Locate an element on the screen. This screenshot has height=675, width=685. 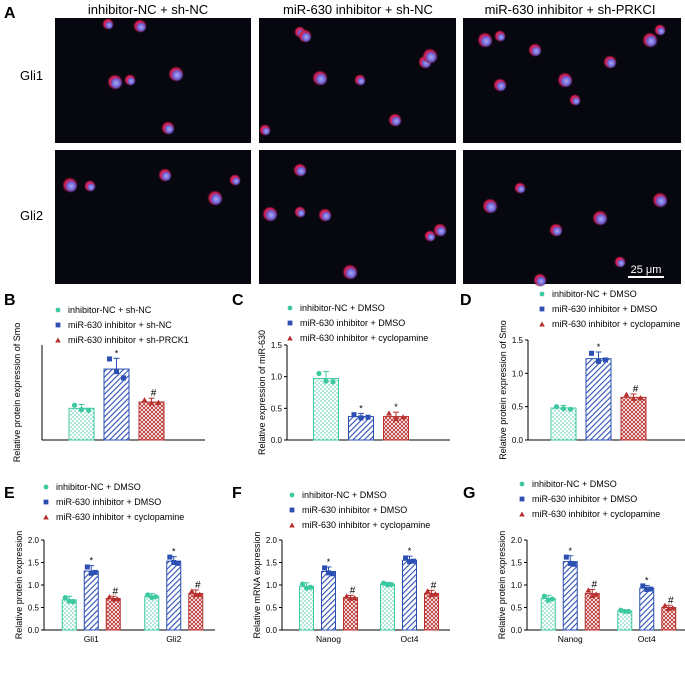
x-tick-label: Gli2 is located at coordinates (173, 639).